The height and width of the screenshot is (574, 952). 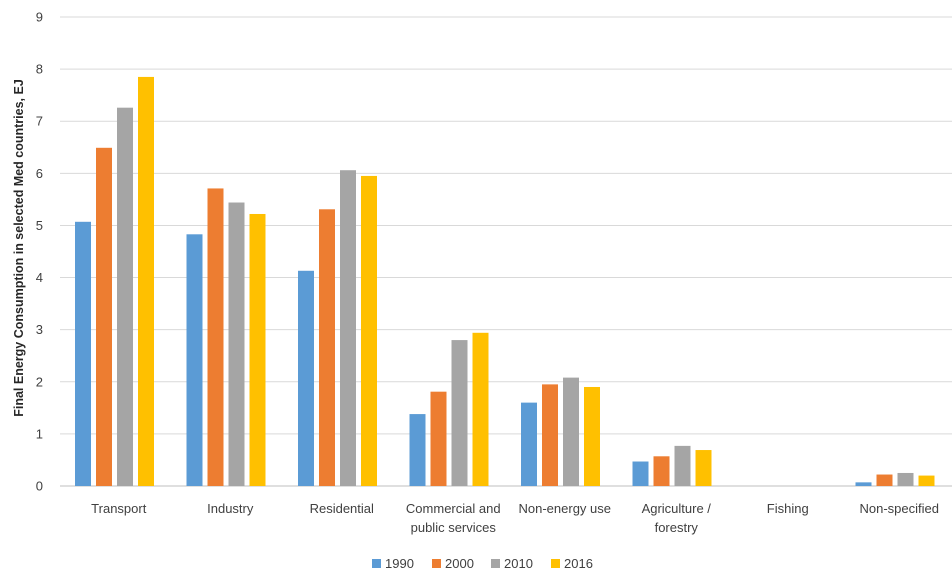 What do you see at coordinates (399, 563) in the screenshot?
I see `legend-label: 1990` at bounding box center [399, 563].